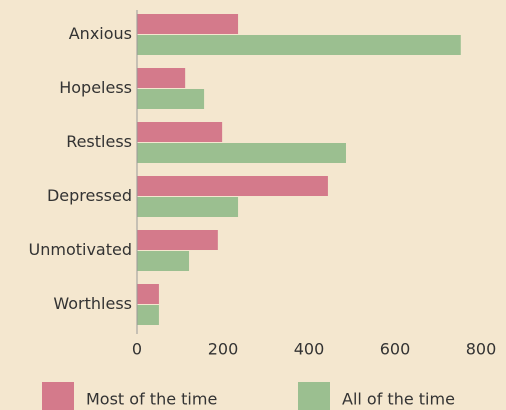 The width and height of the screenshot is (506, 410). What do you see at coordinates (398, 399) in the screenshot?
I see `legend-label: All of the time` at bounding box center [398, 399].